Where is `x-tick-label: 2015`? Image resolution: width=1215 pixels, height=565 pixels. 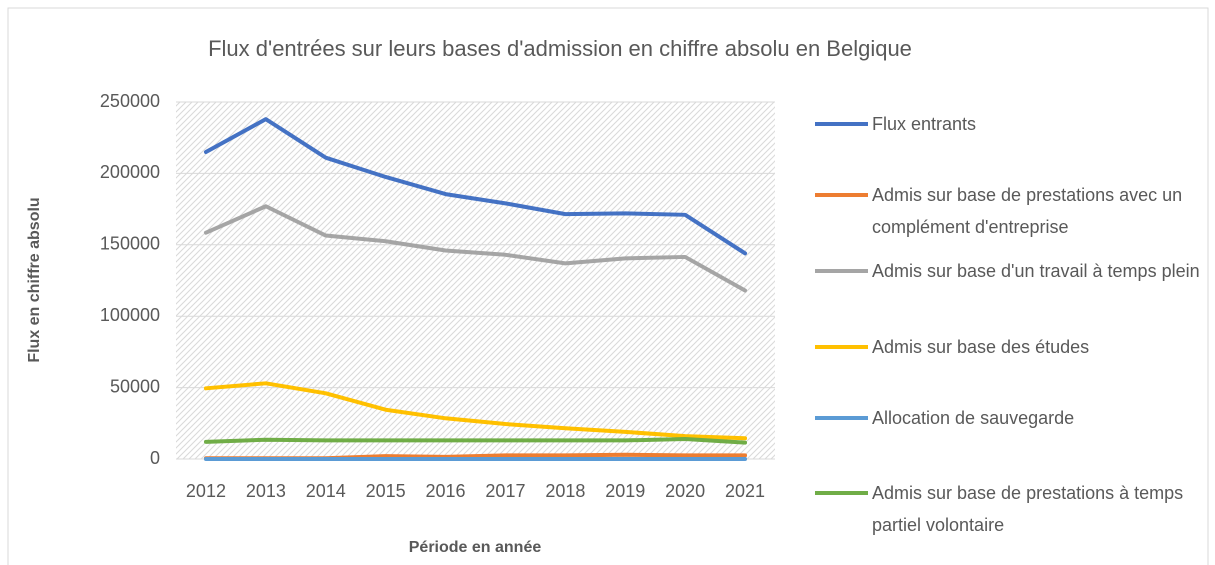
x-tick-label: 2015 is located at coordinates (386, 491).